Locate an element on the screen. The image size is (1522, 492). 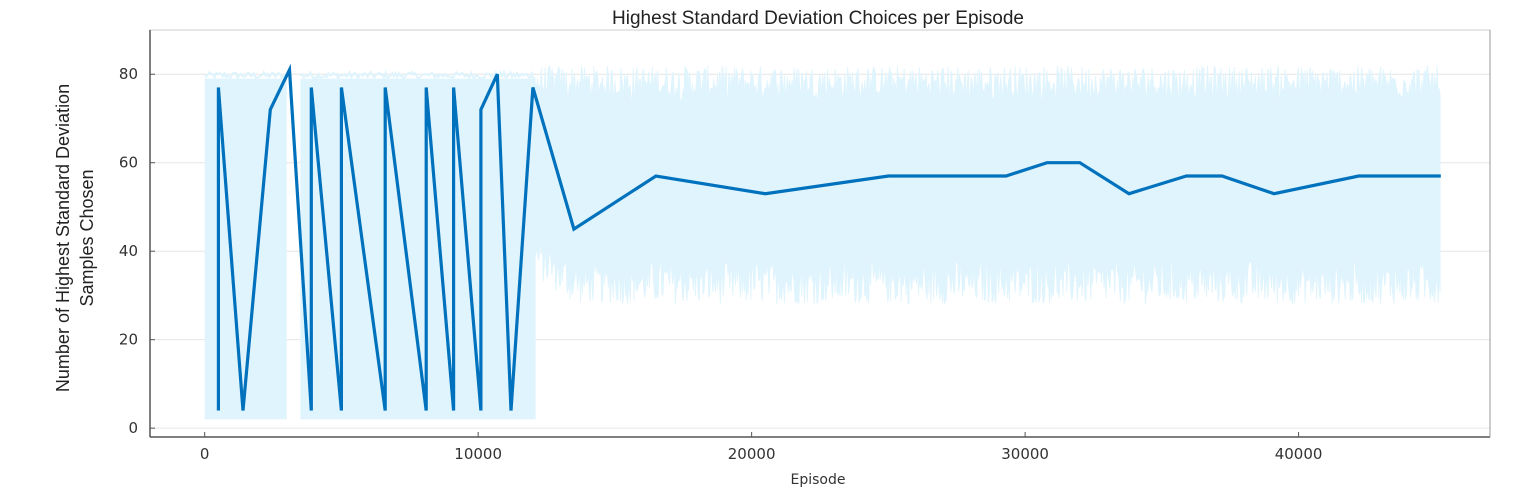
y-tick-label-0: 0 is located at coordinates (133, 428).